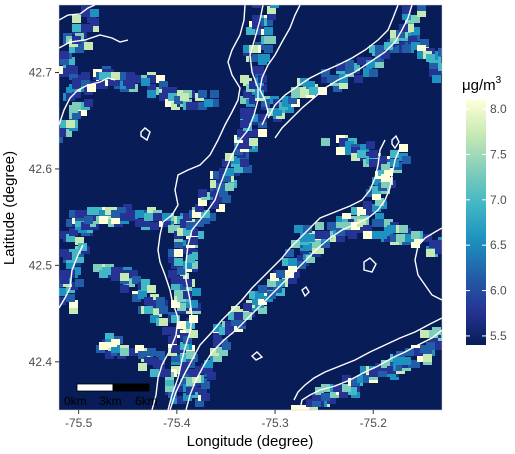  I want to click on legend-tick-label: 7.5, so click(498, 154).